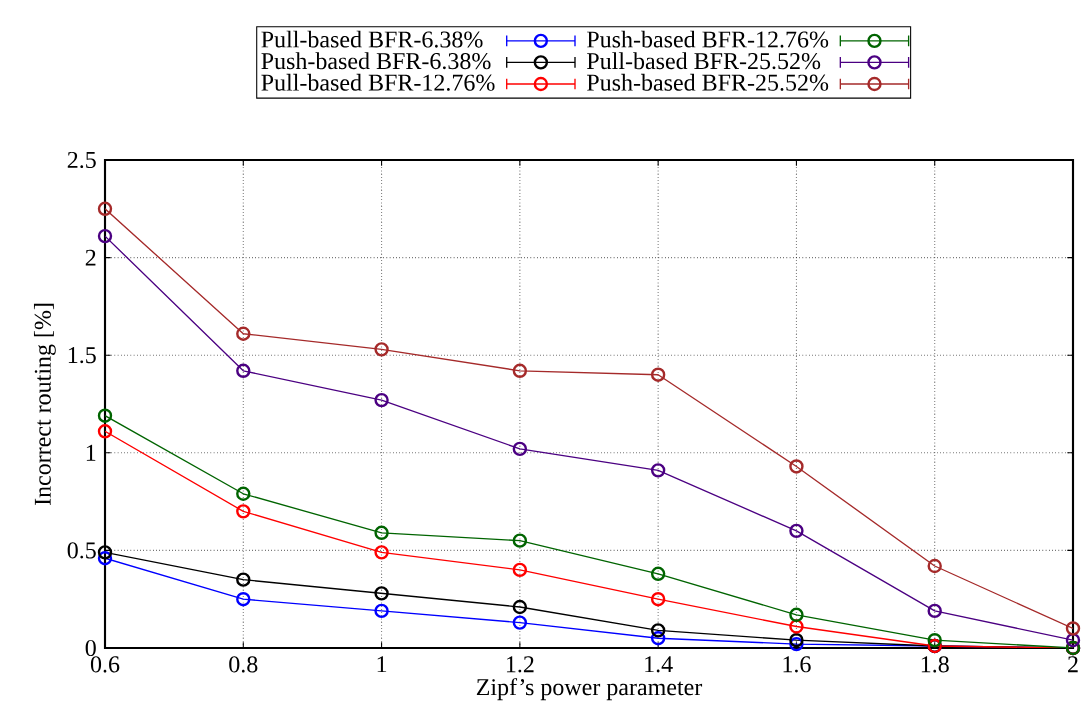 The width and height of the screenshot is (1083, 724). What do you see at coordinates (82, 355) in the screenshot?
I see `y-tick-label: 1.5` at bounding box center [82, 355].